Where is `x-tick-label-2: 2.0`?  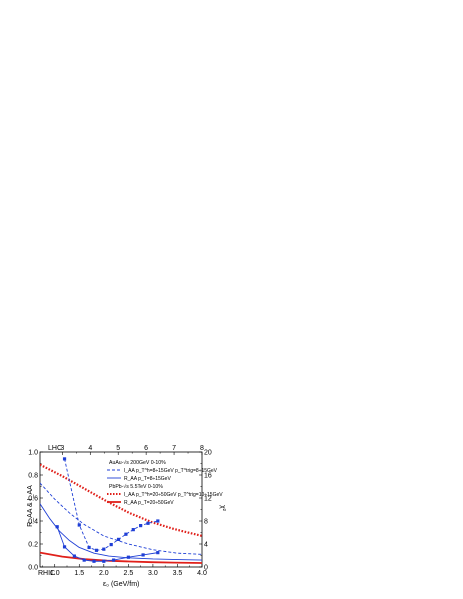
x-tick-label-2: 2.0 is located at coordinates (104, 573).